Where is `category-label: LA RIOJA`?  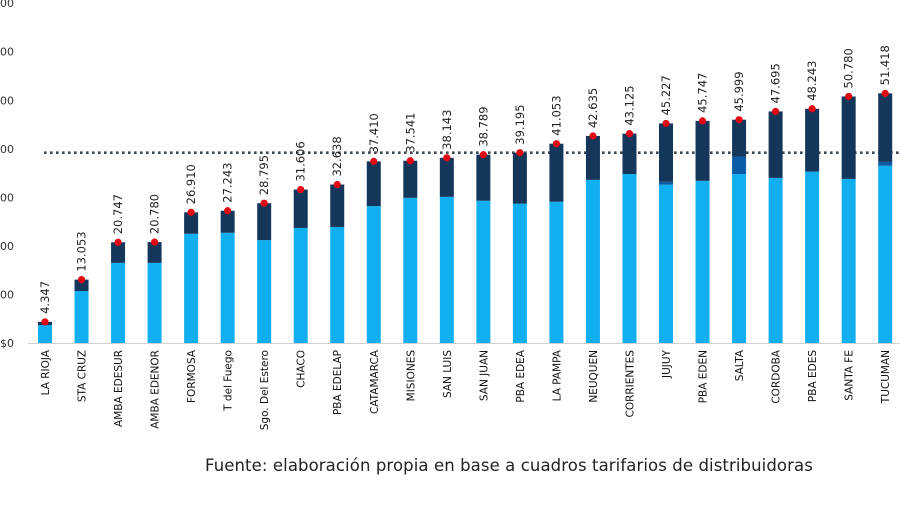 category-label: LA RIOJA is located at coordinates (46, 372).